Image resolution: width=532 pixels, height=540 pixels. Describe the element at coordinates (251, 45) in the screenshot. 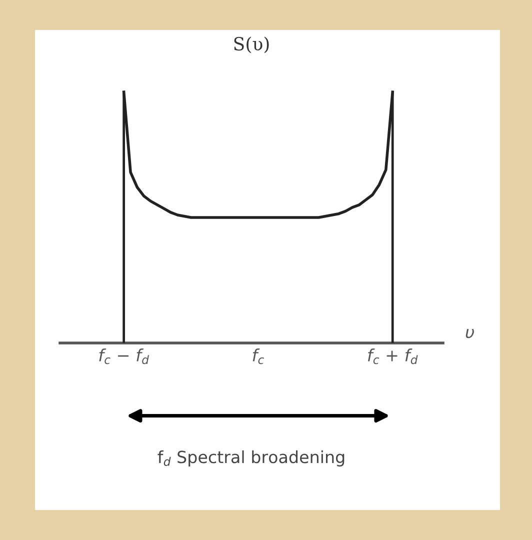

I see `chart-title: S(υ)` at that location.